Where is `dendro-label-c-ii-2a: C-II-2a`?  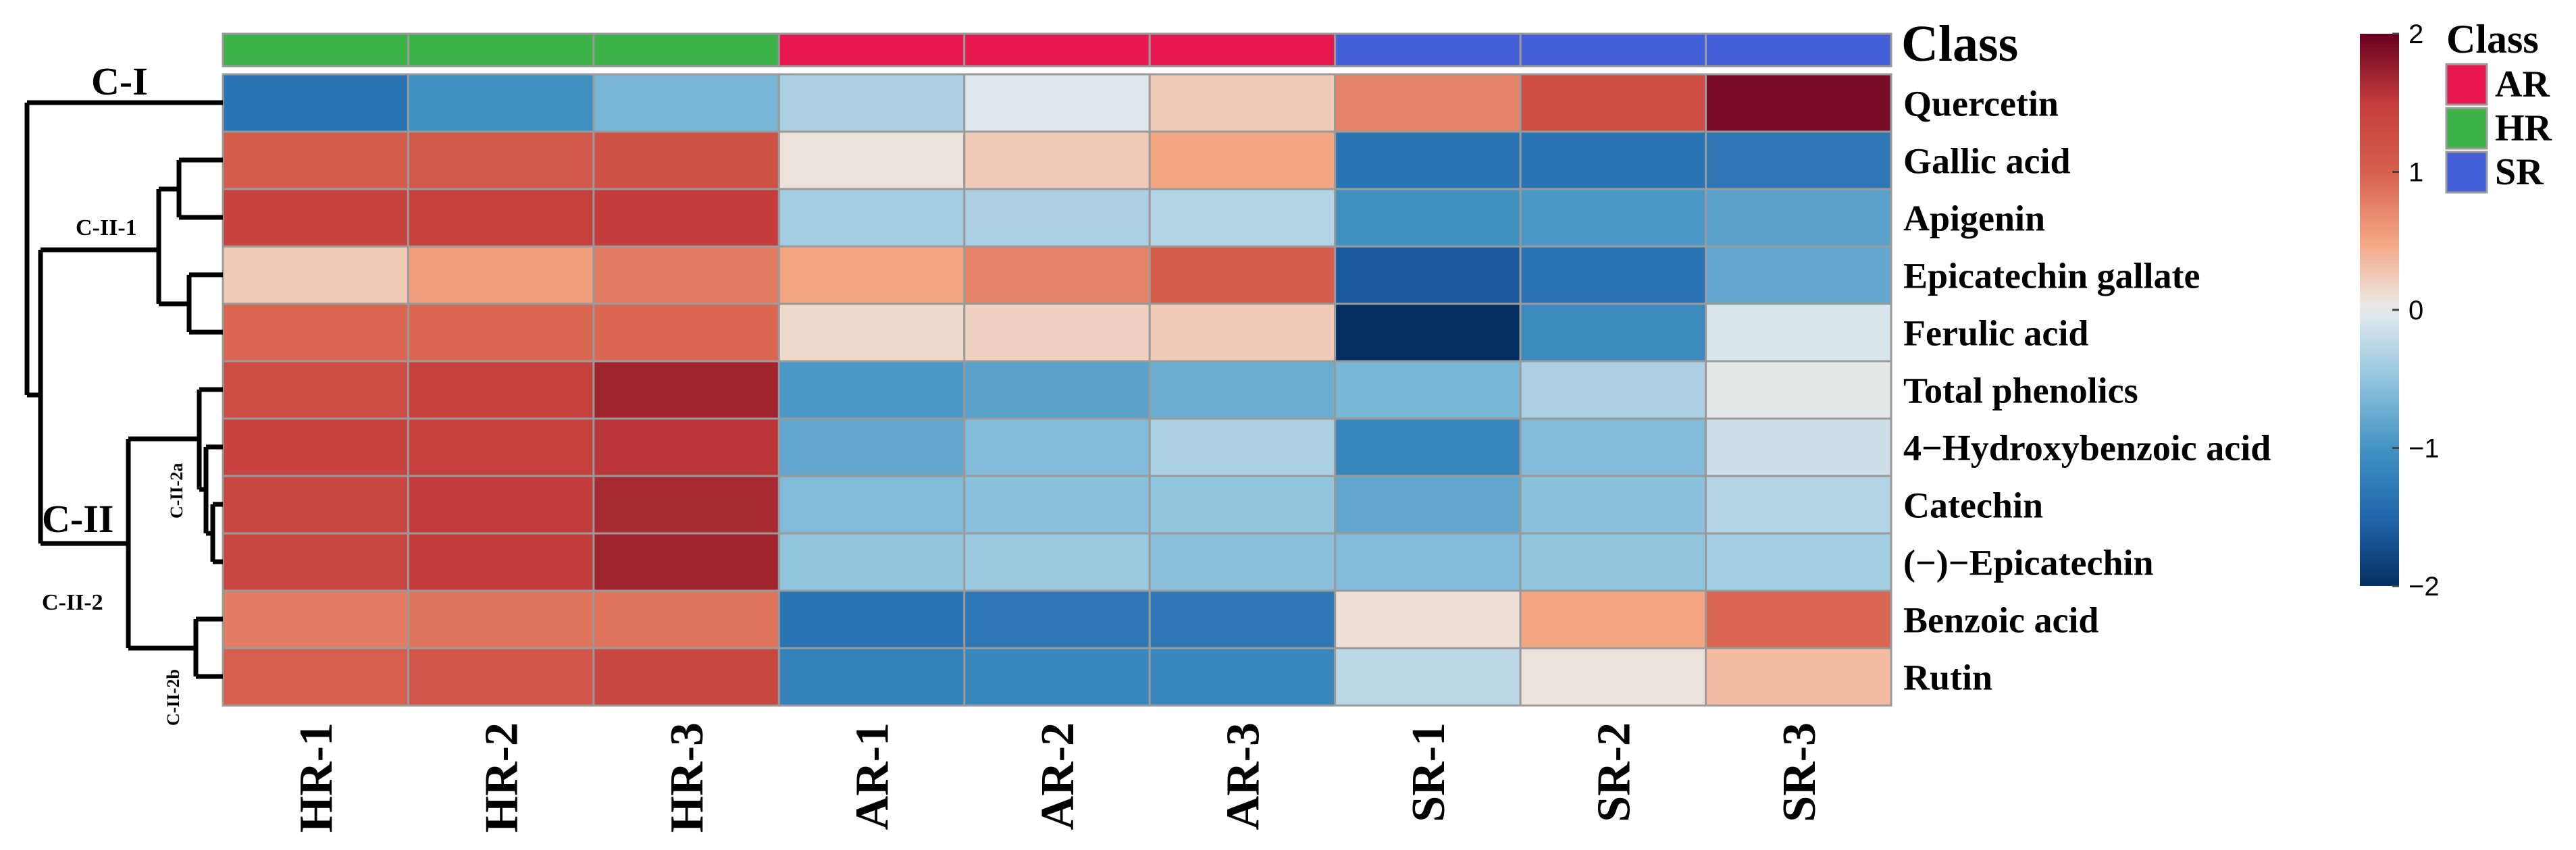
dendro-label-c-ii-2a: C-II-2a is located at coordinates (176, 491).